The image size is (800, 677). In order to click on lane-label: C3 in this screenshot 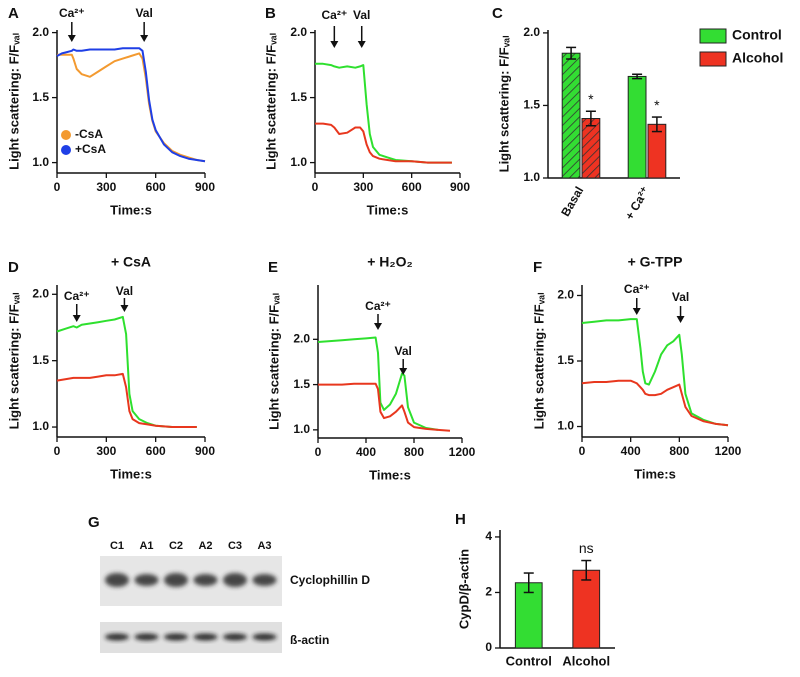, I will do `click(235, 546)`.